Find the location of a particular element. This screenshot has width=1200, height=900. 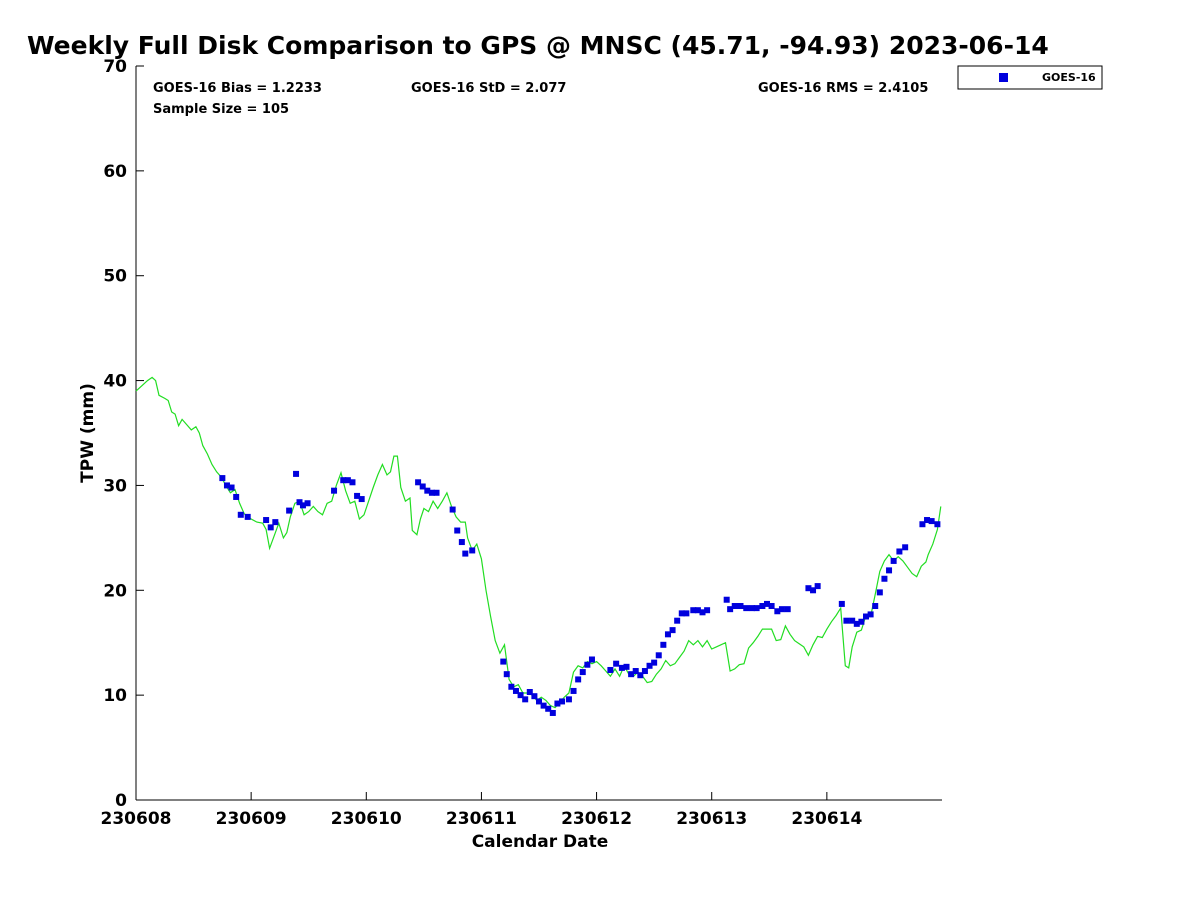

legend-marker-goes16 is located at coordinates (1003, 77).